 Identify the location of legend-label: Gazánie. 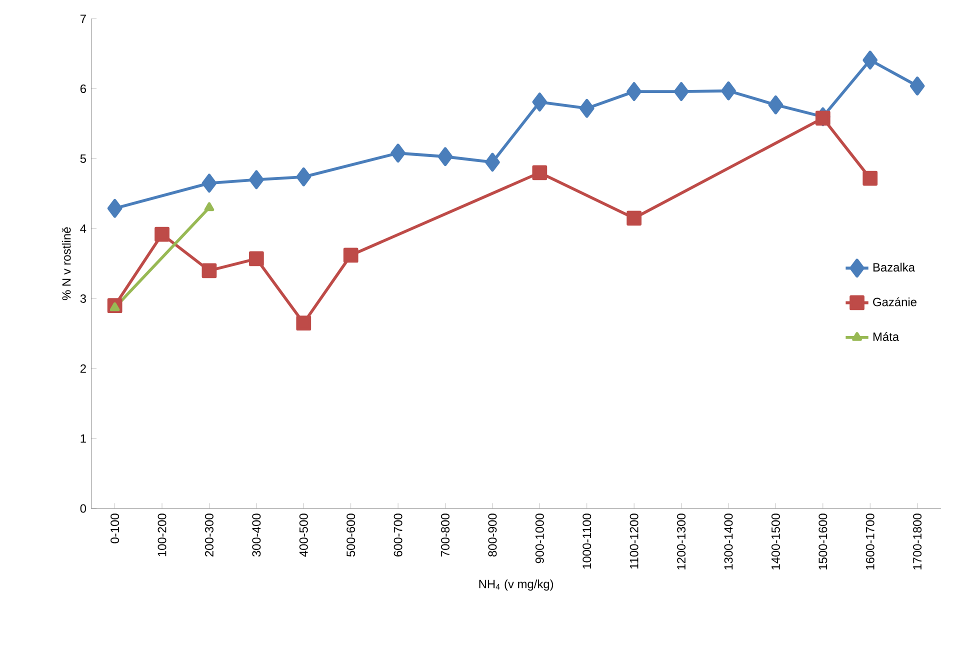
(894, 301).